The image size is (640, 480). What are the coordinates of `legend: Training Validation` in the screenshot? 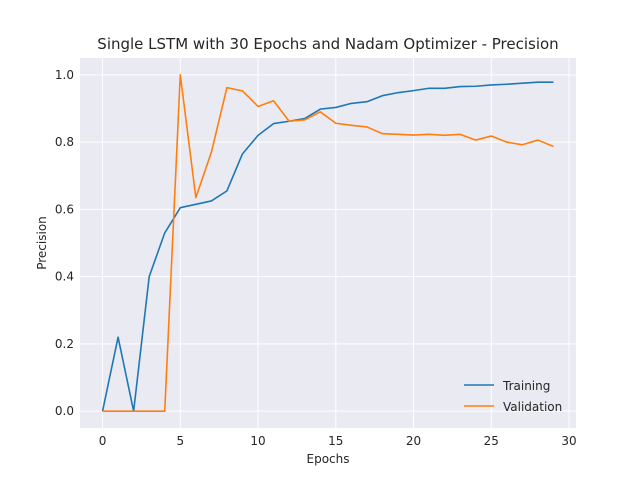 It's located at (513, 396).